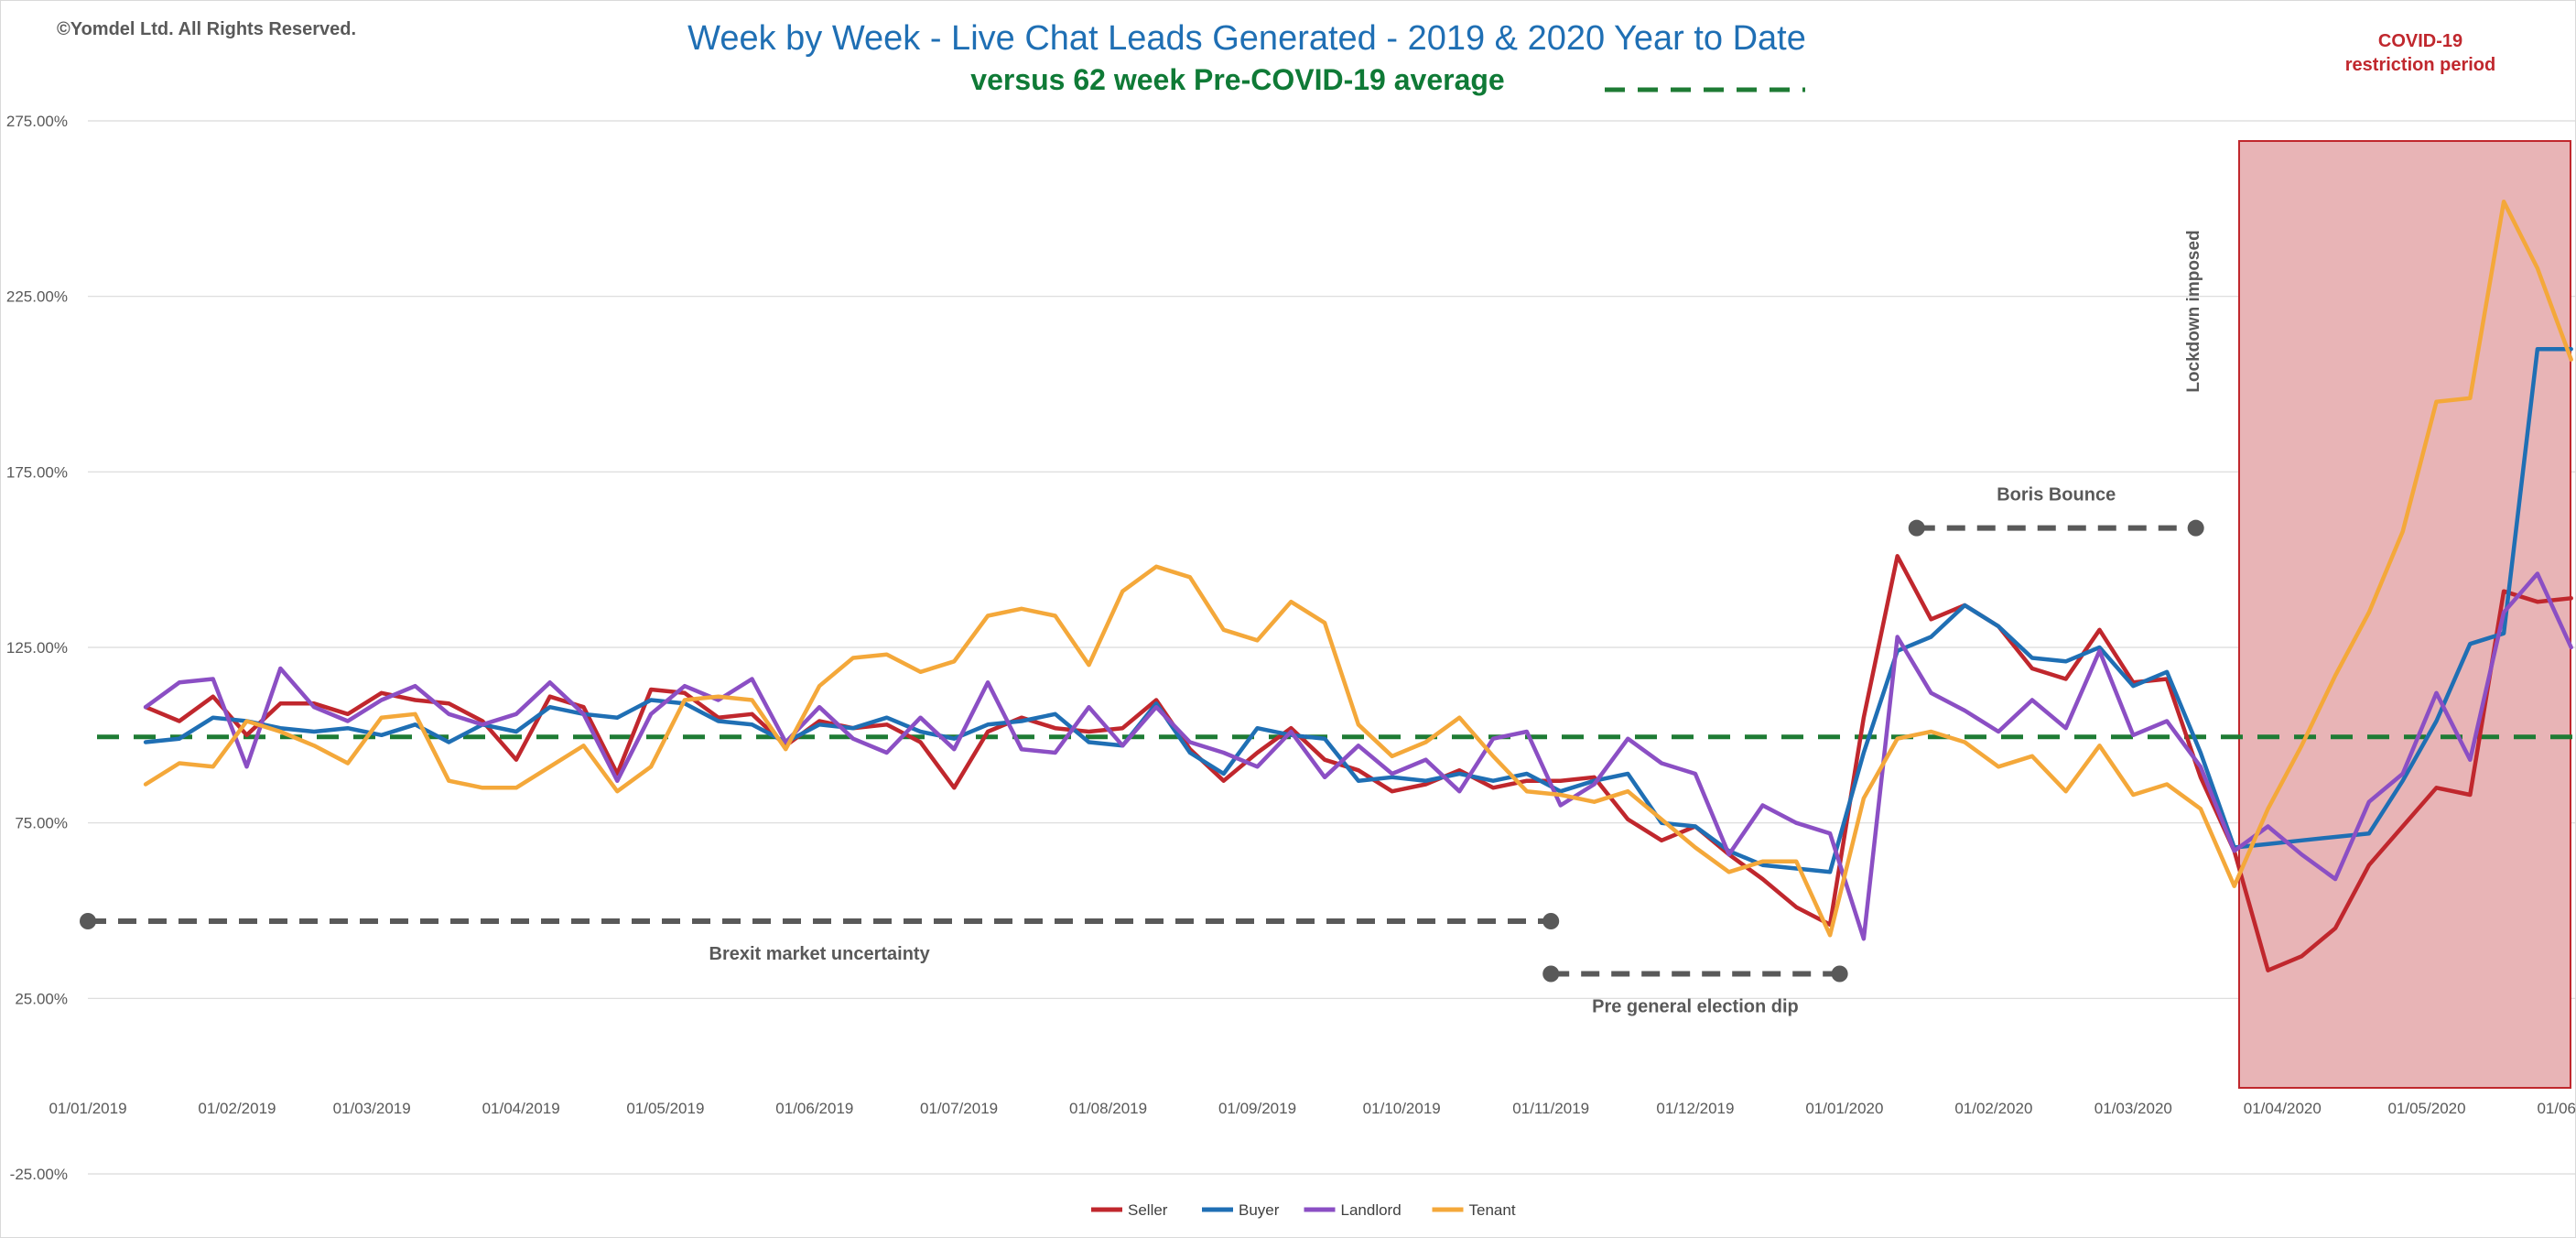  Describe the element at coordinates (237, 1108) in the screenshot. I see `x-tick-label: 01/02/2019` at that location.